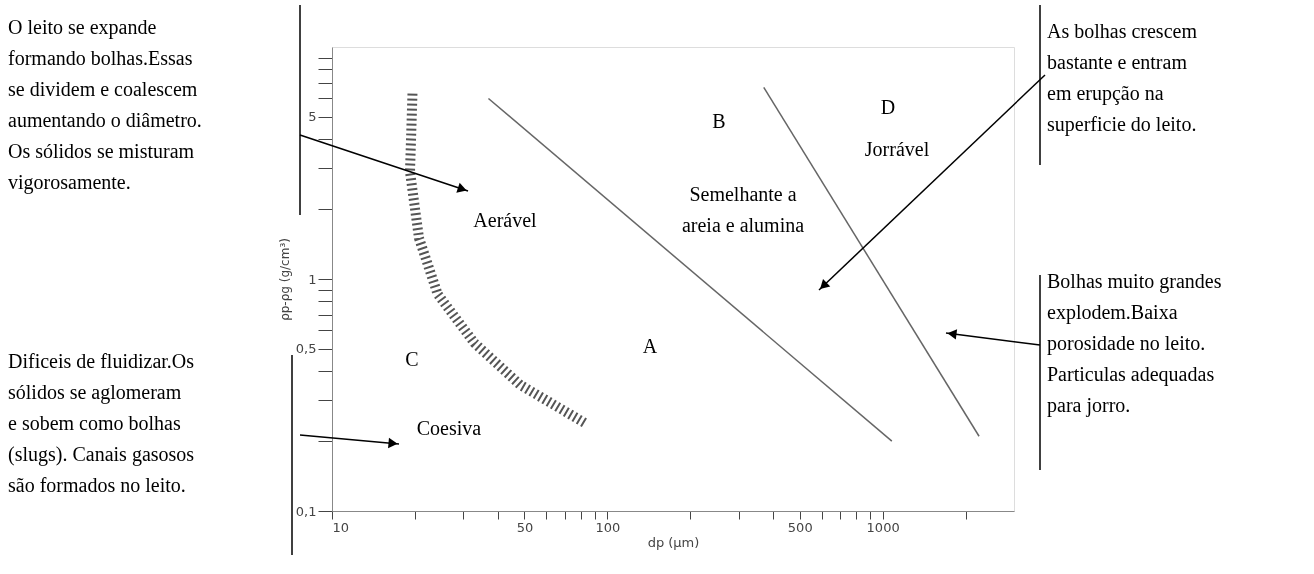 The height and width of the screenshot is (574, 1314). Describe the element at coordinates (743, 209) in the screenshot. I see `annotation: Semelhante a areia e alumina` at that location.